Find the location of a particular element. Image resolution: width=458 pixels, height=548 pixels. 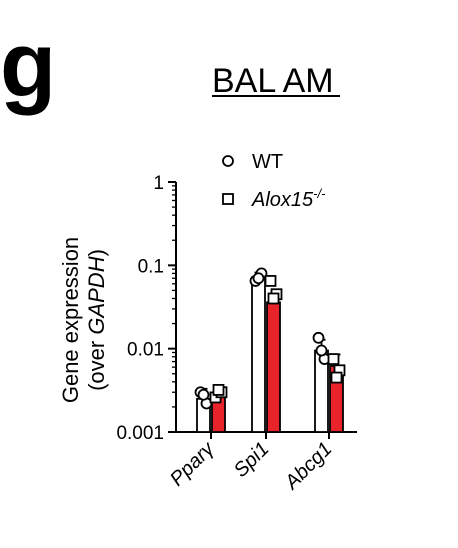

panel-label: g is located at coordinates (28, 65).